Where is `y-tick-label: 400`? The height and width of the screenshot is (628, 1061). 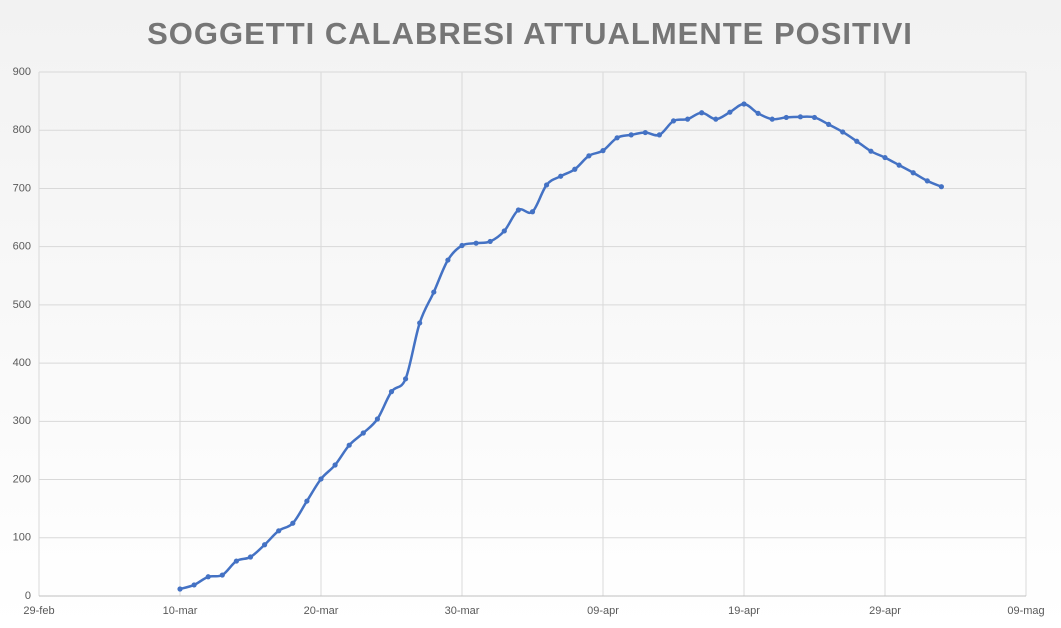
y-tick-label: 400 is located at coordinates (22, 363).